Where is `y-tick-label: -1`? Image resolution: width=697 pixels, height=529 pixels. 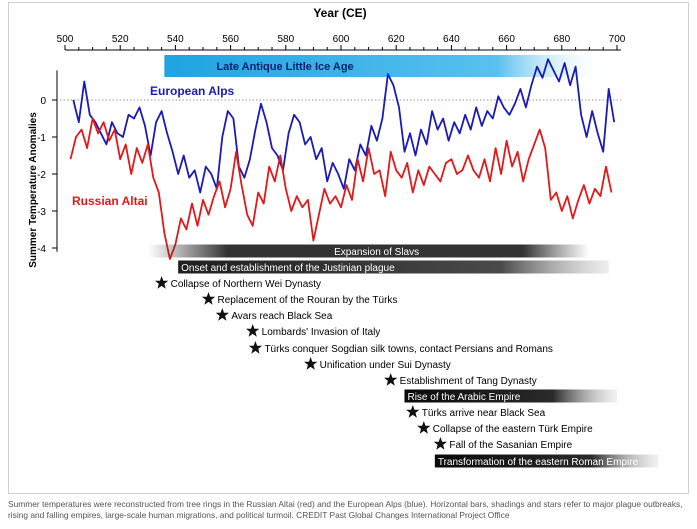
y-tick-label: -1 is located at coordinates (41, 138).